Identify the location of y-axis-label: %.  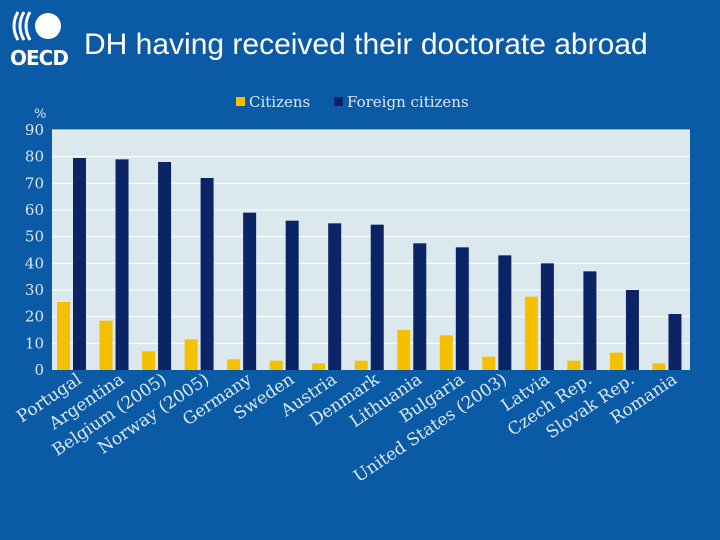
(40, 114).